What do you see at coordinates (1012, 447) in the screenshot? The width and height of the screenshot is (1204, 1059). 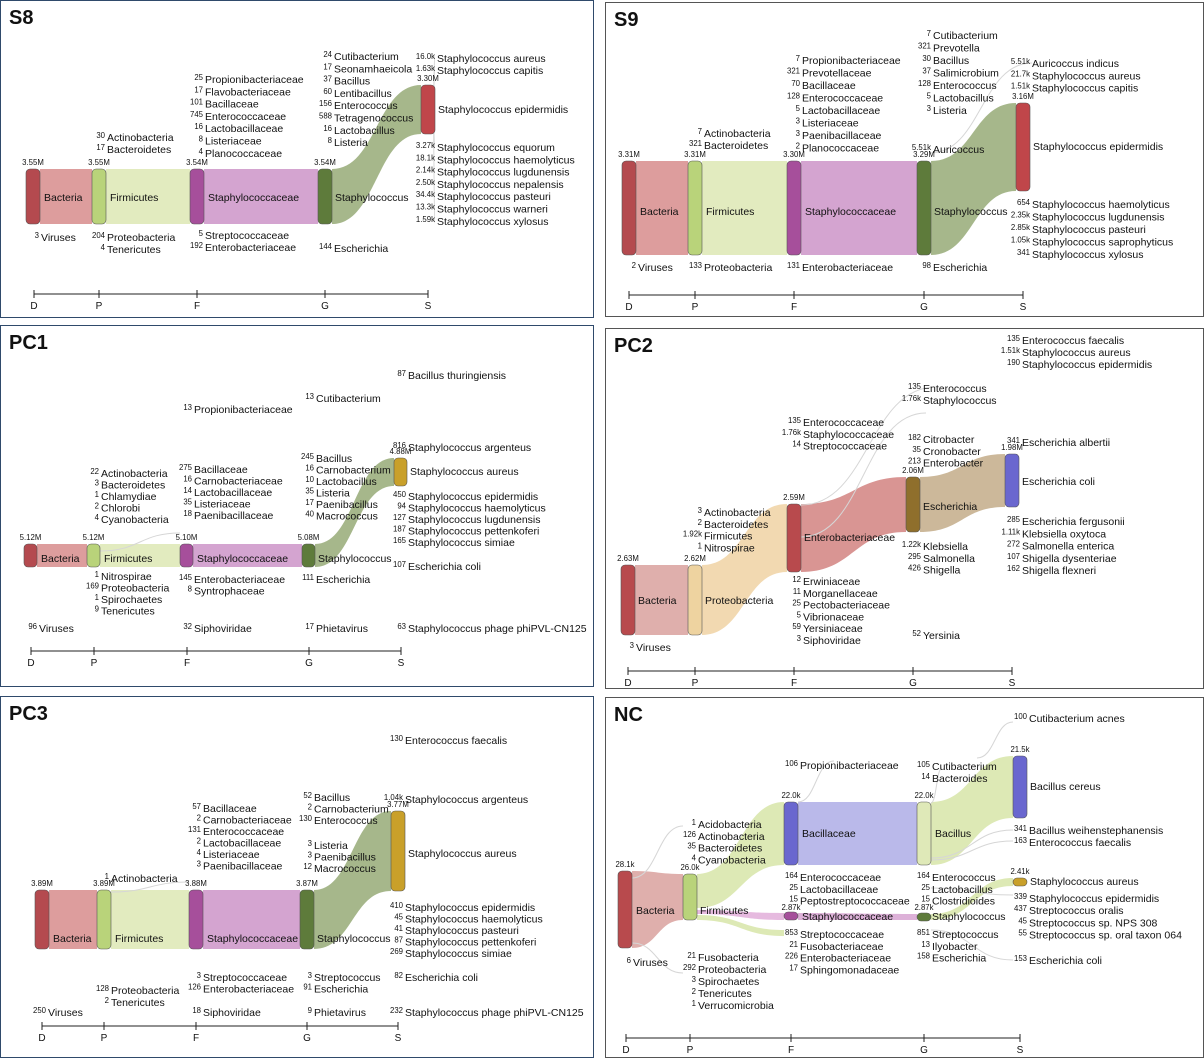 I see `node-value-label: 1.98M` at bounding box center [1012, 447].